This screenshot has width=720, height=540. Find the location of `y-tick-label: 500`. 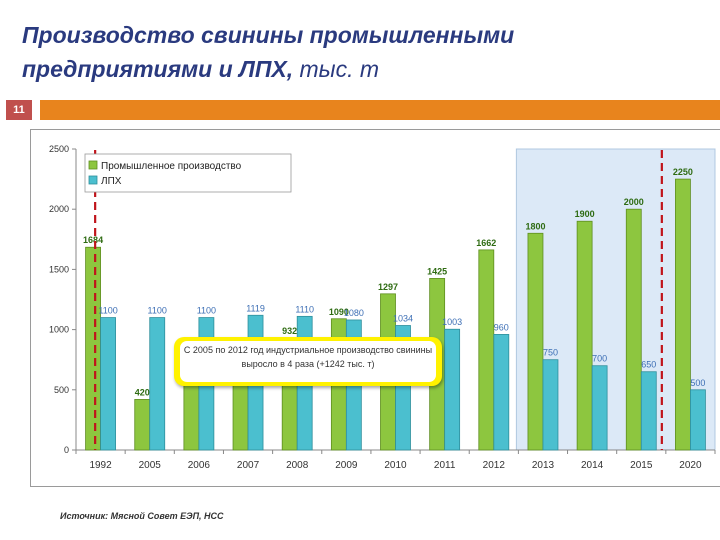

y-tick-label: 500 is located at coordinates (61, 390).